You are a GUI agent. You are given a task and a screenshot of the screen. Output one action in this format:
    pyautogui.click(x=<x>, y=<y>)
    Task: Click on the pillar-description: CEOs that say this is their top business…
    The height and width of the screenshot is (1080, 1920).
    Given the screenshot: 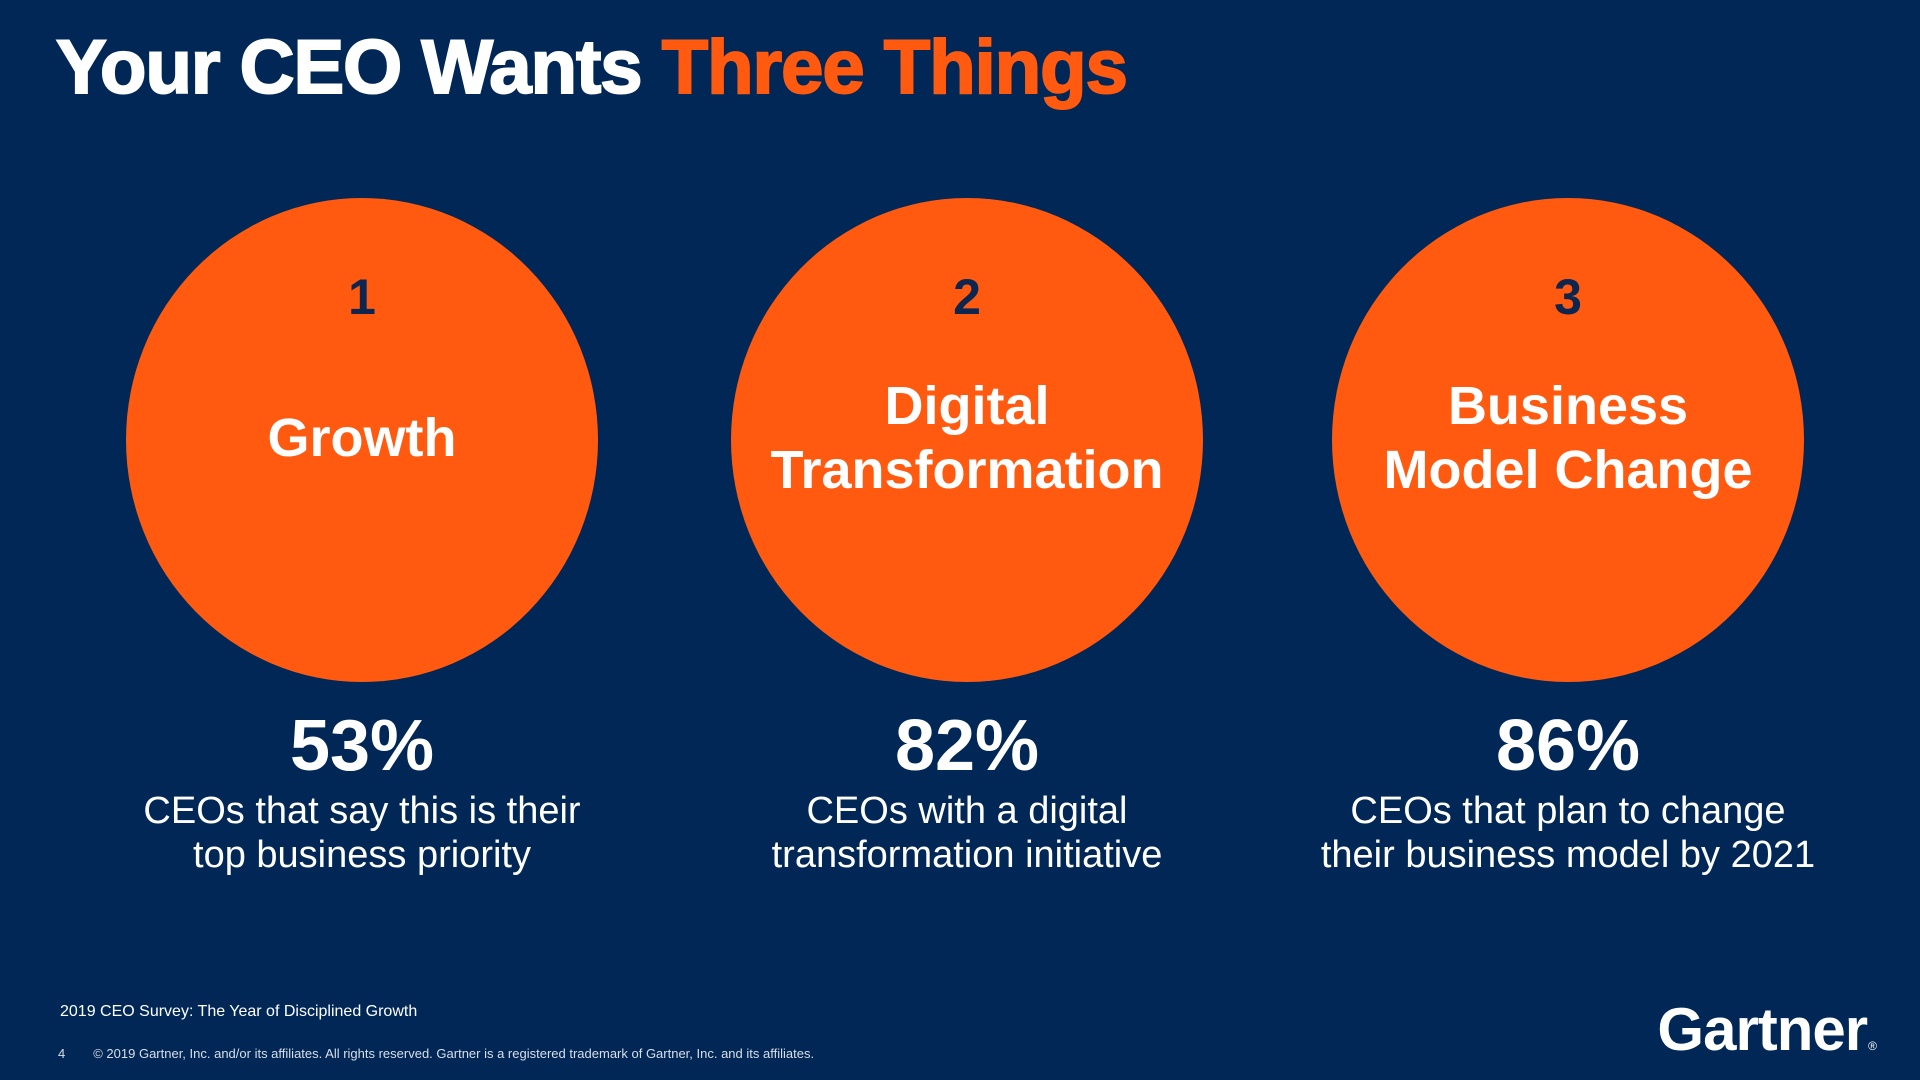 What is the action you would take?
    pyautogui.click(x=362, y=833)
    